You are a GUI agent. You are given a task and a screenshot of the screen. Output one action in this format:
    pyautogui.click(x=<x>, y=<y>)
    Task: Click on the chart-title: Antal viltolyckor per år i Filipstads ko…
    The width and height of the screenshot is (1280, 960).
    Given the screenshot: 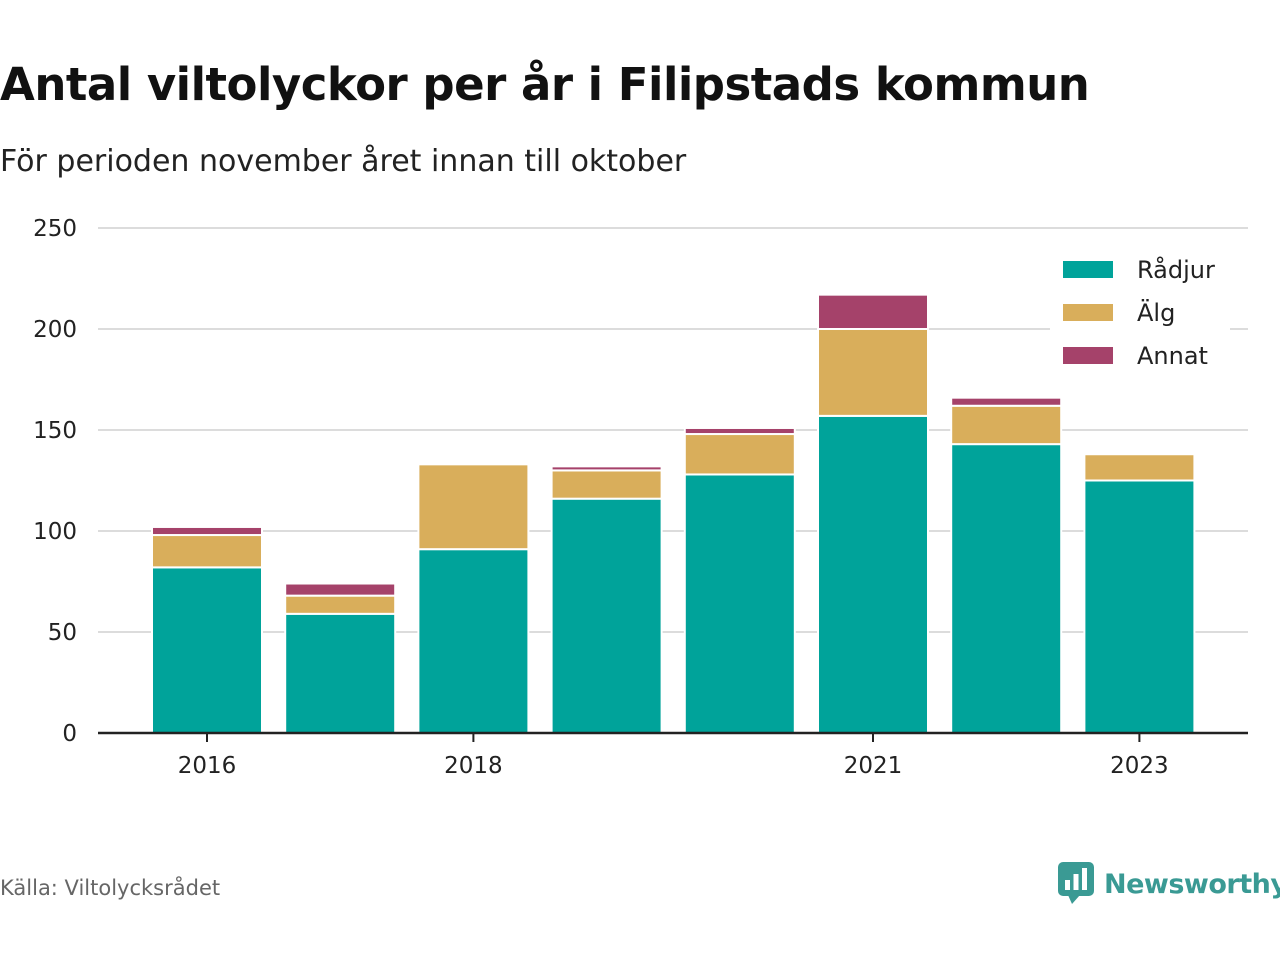 What is the action you would take?
    pyautogui.click(x=545, y=84)
    